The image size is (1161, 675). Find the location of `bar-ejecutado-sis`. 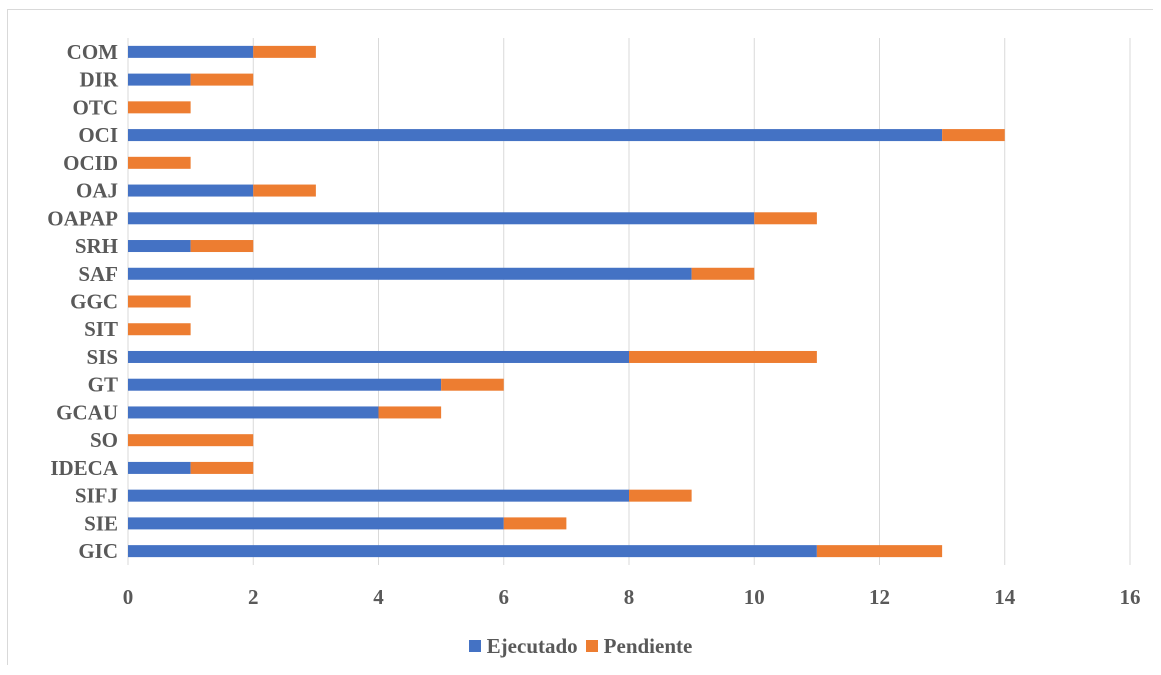

bar-ejecutado-sis is located at coordinates (378, 356).